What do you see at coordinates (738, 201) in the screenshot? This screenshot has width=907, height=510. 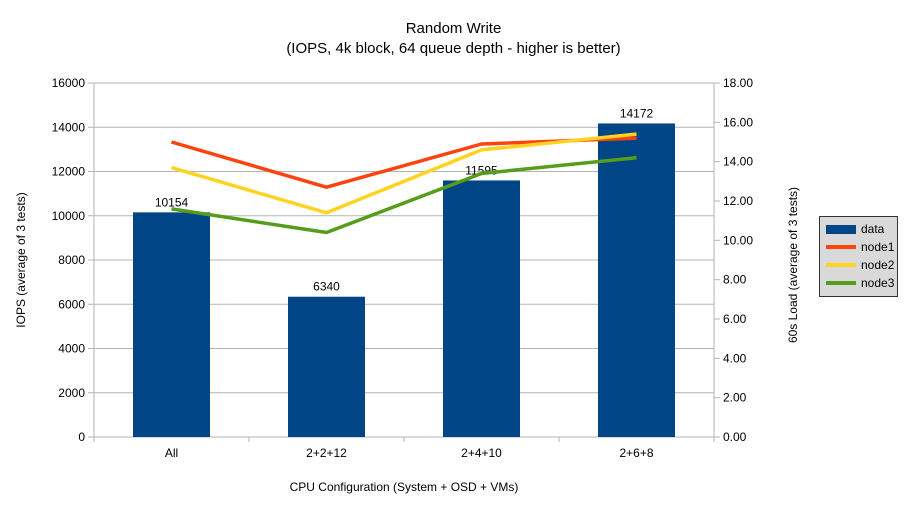 I see `right-axis-tick-label: 12.00` at bounding box center [738, 201].